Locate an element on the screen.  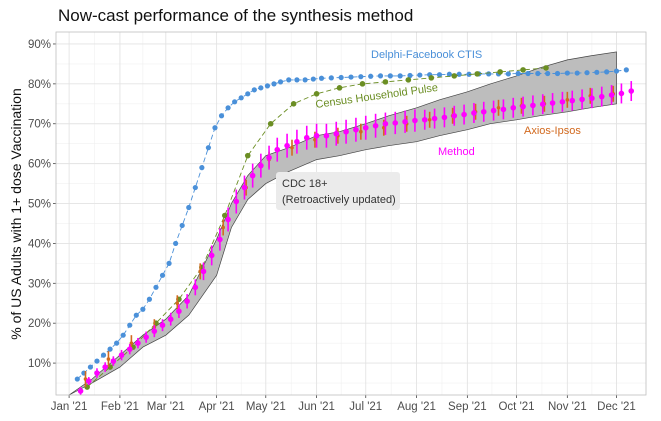
y-tick-label: 50% is located at coordinates (39, 205).